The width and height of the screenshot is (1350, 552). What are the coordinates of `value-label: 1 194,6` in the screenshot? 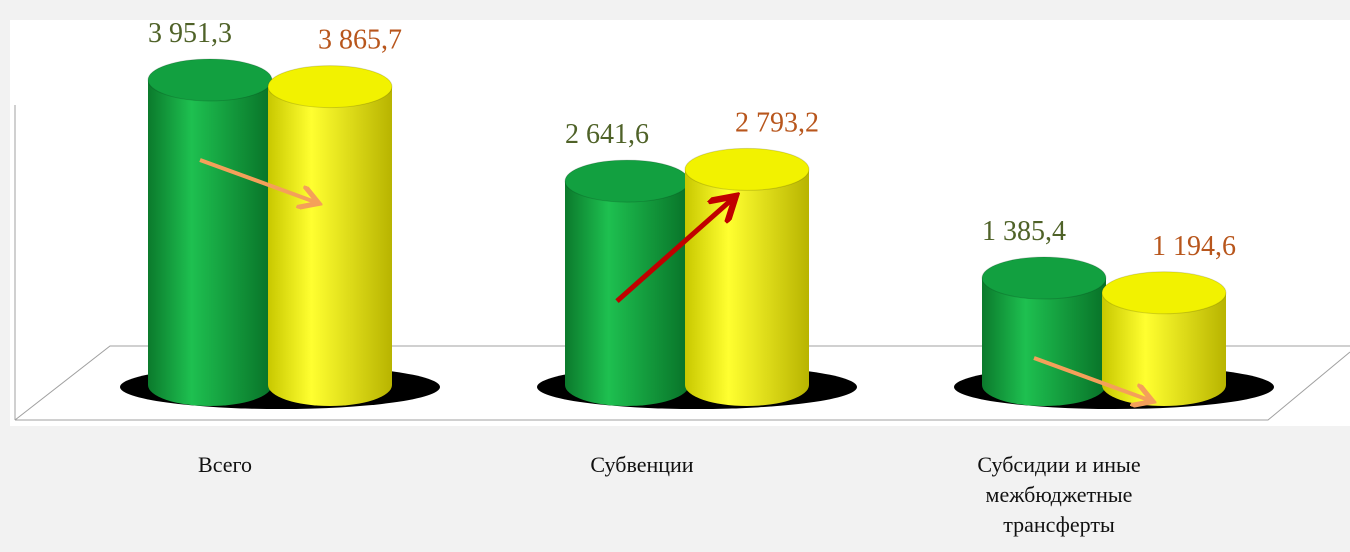 It's located at (1194, 246).